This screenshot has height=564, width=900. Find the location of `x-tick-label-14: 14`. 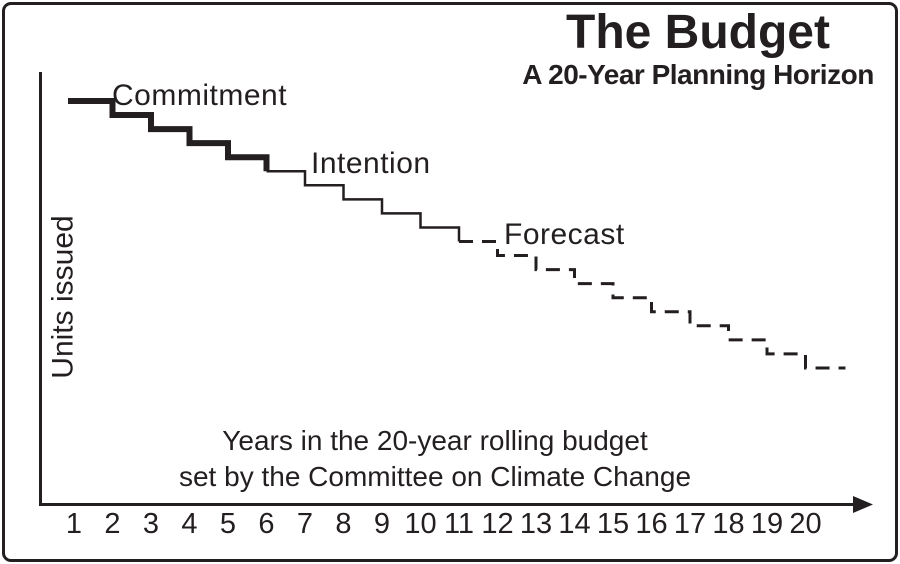

x-tick-label-14: 14 is located at coordinates (574, 524).